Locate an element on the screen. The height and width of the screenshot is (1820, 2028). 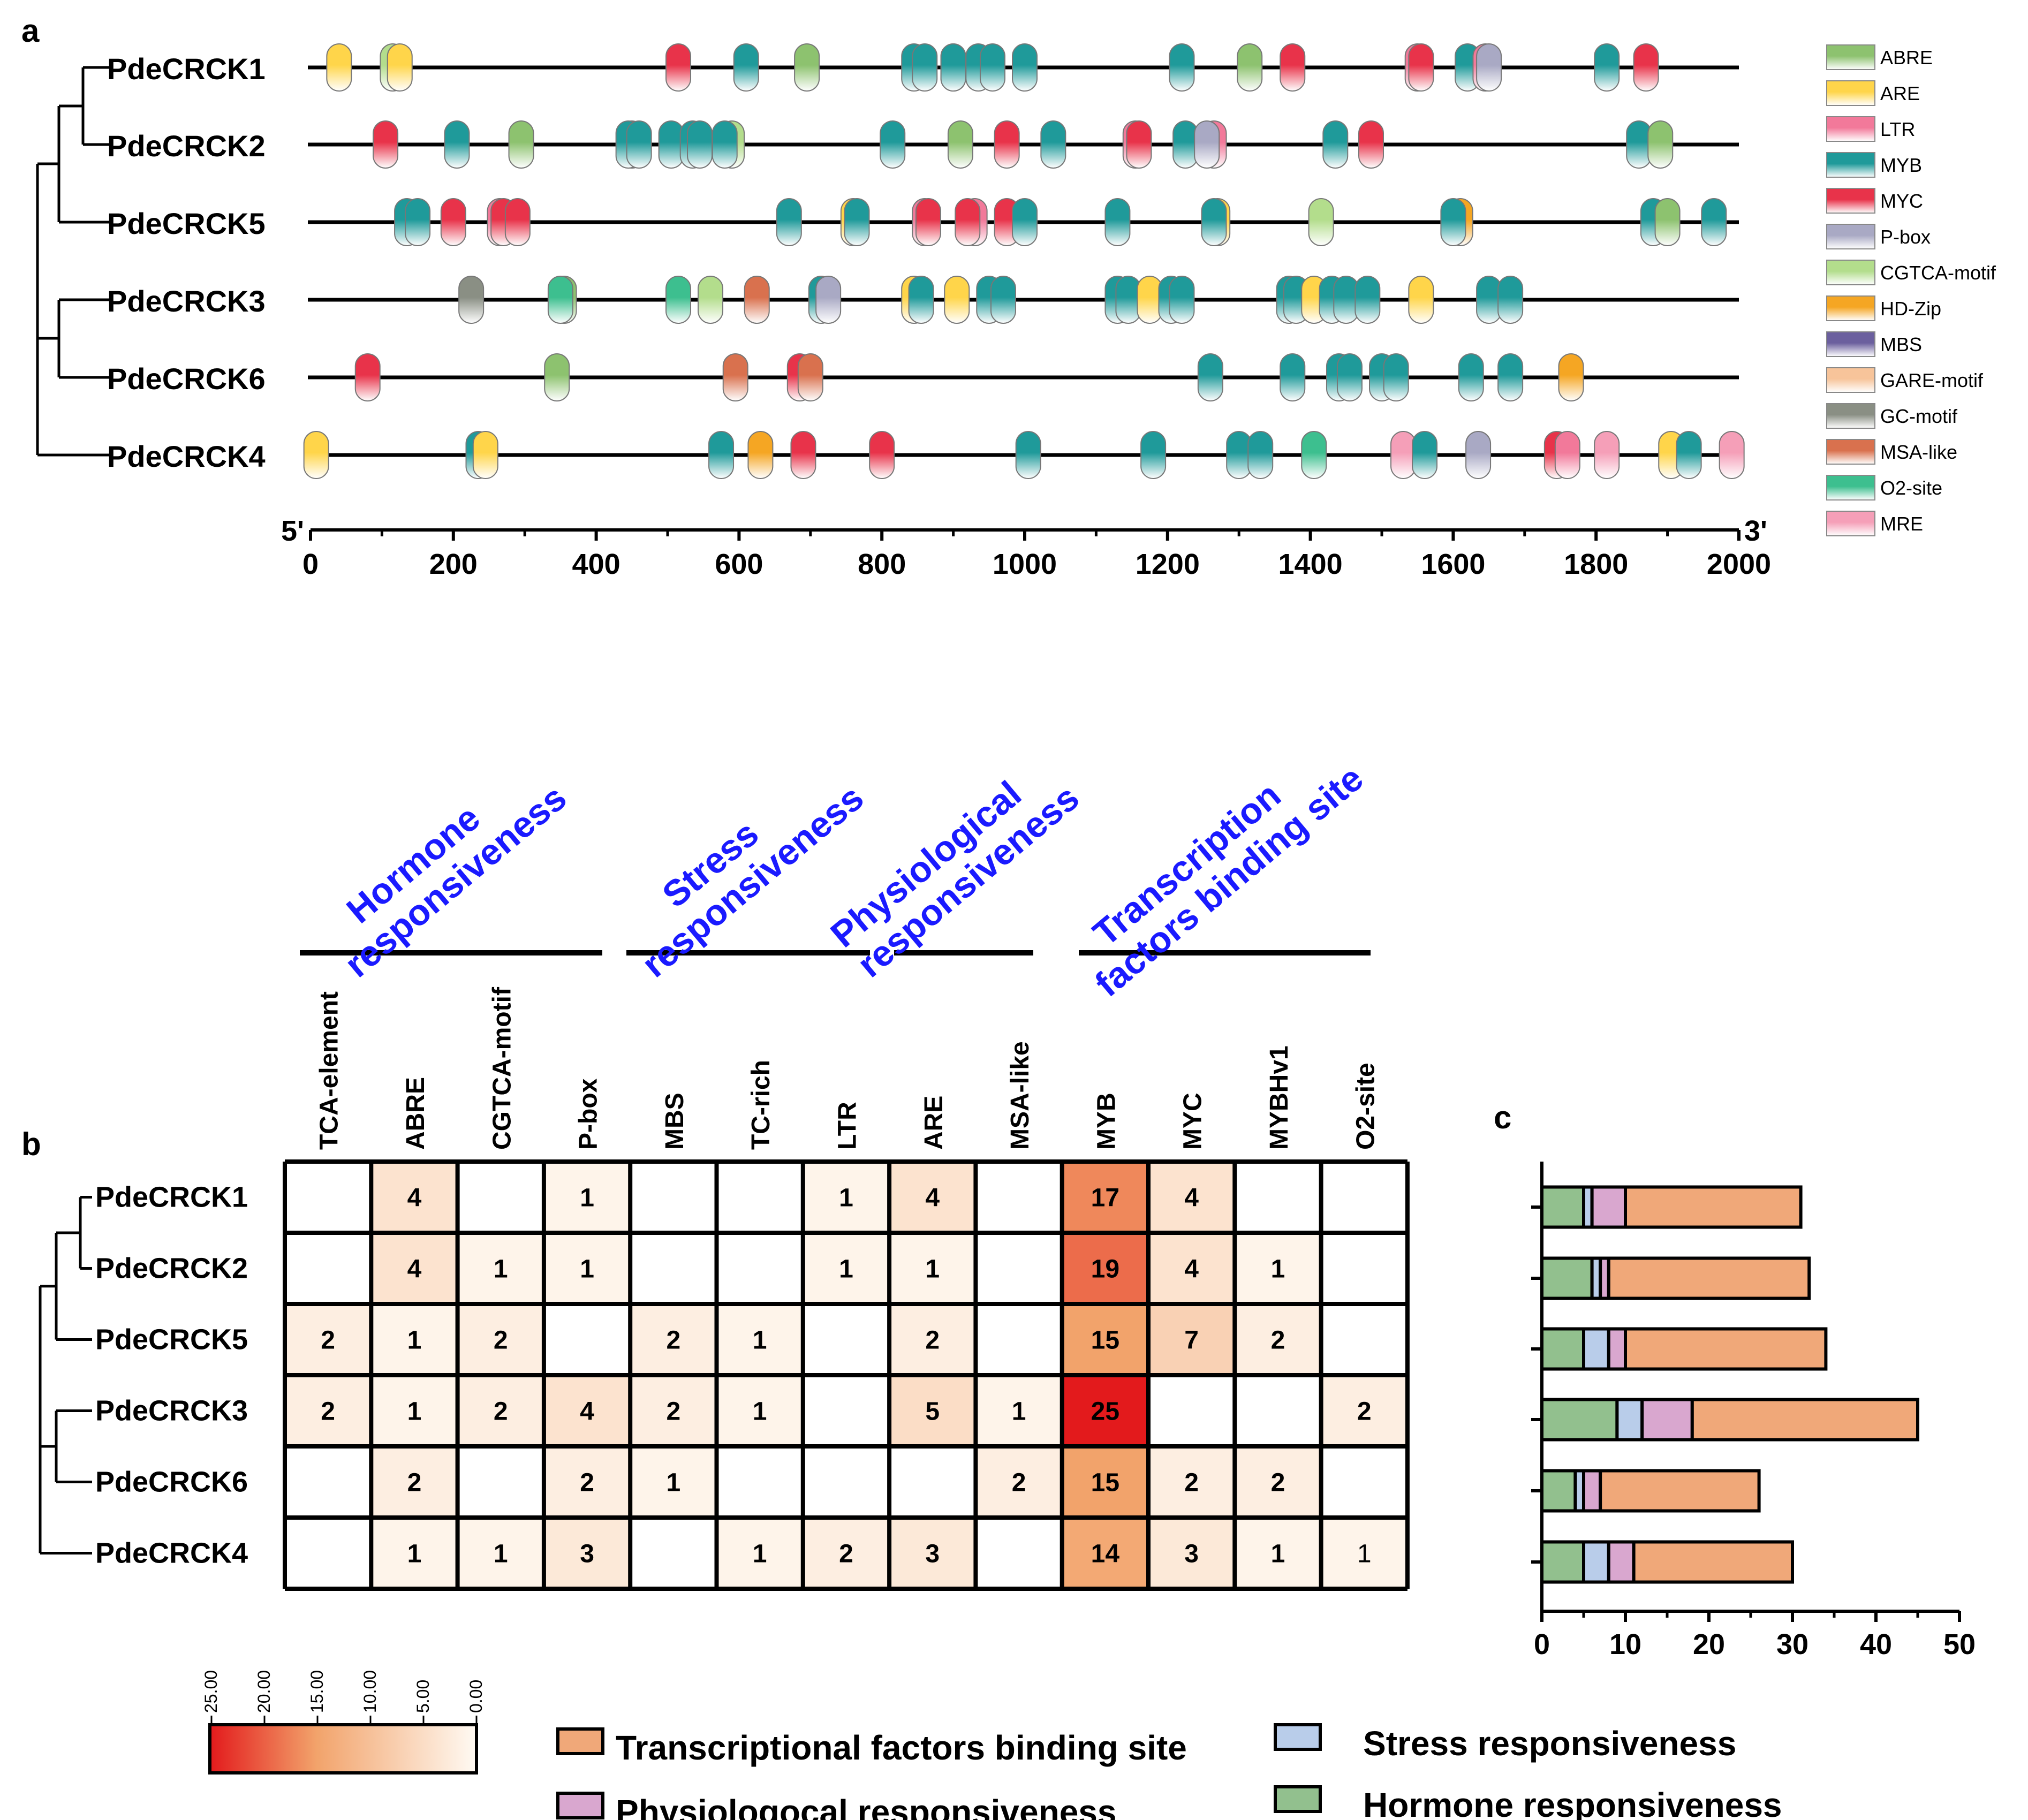
element-p-box is located at coordinates (1478, 455).